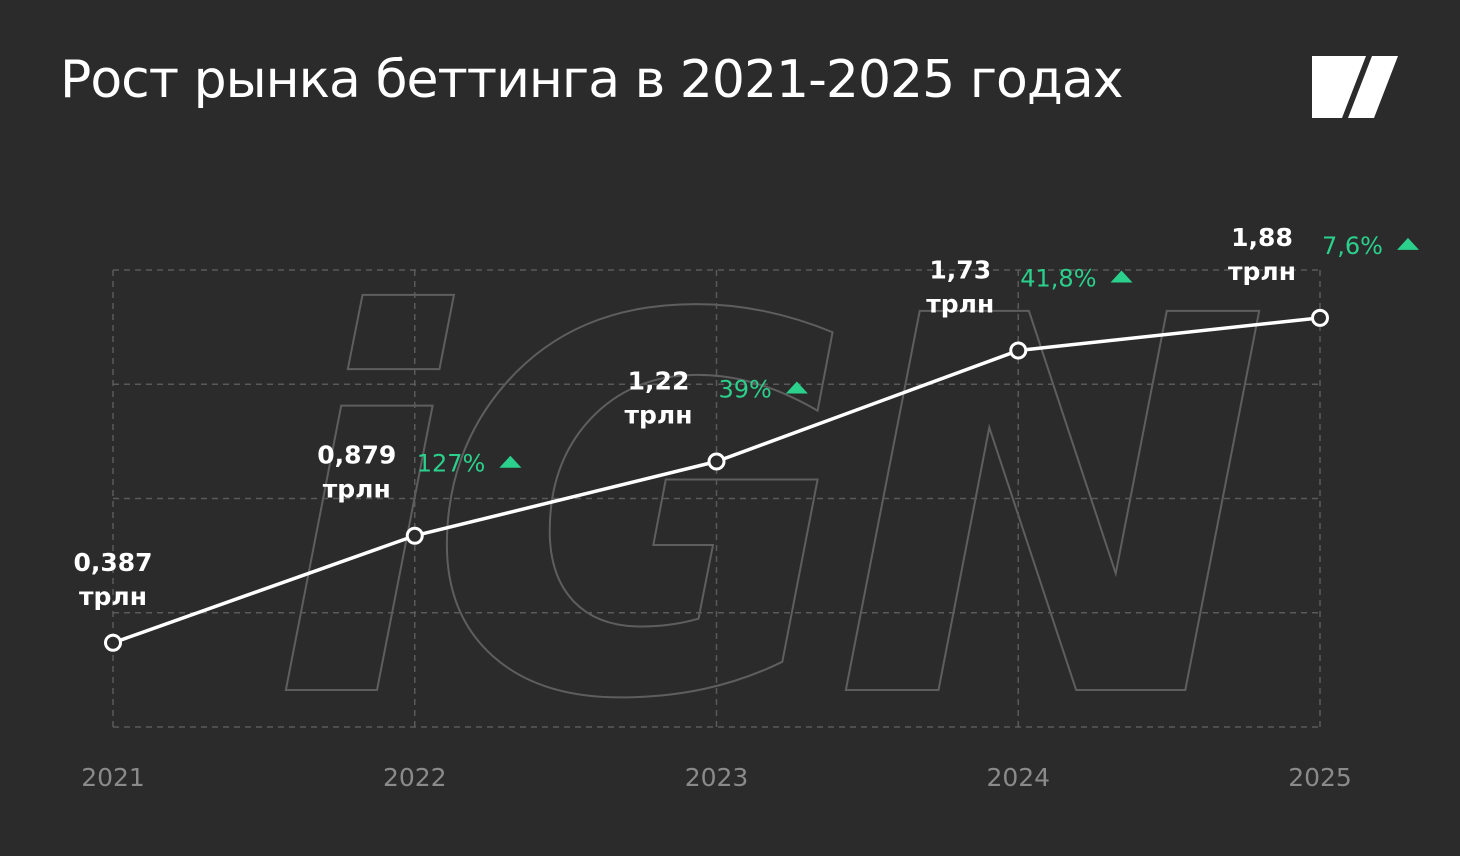 The height and width of the screenshot is (856, 1460). Describe the element at coordinates (1262, 237) in the screenshot. I see `data-value-label: 1,88` at that location.